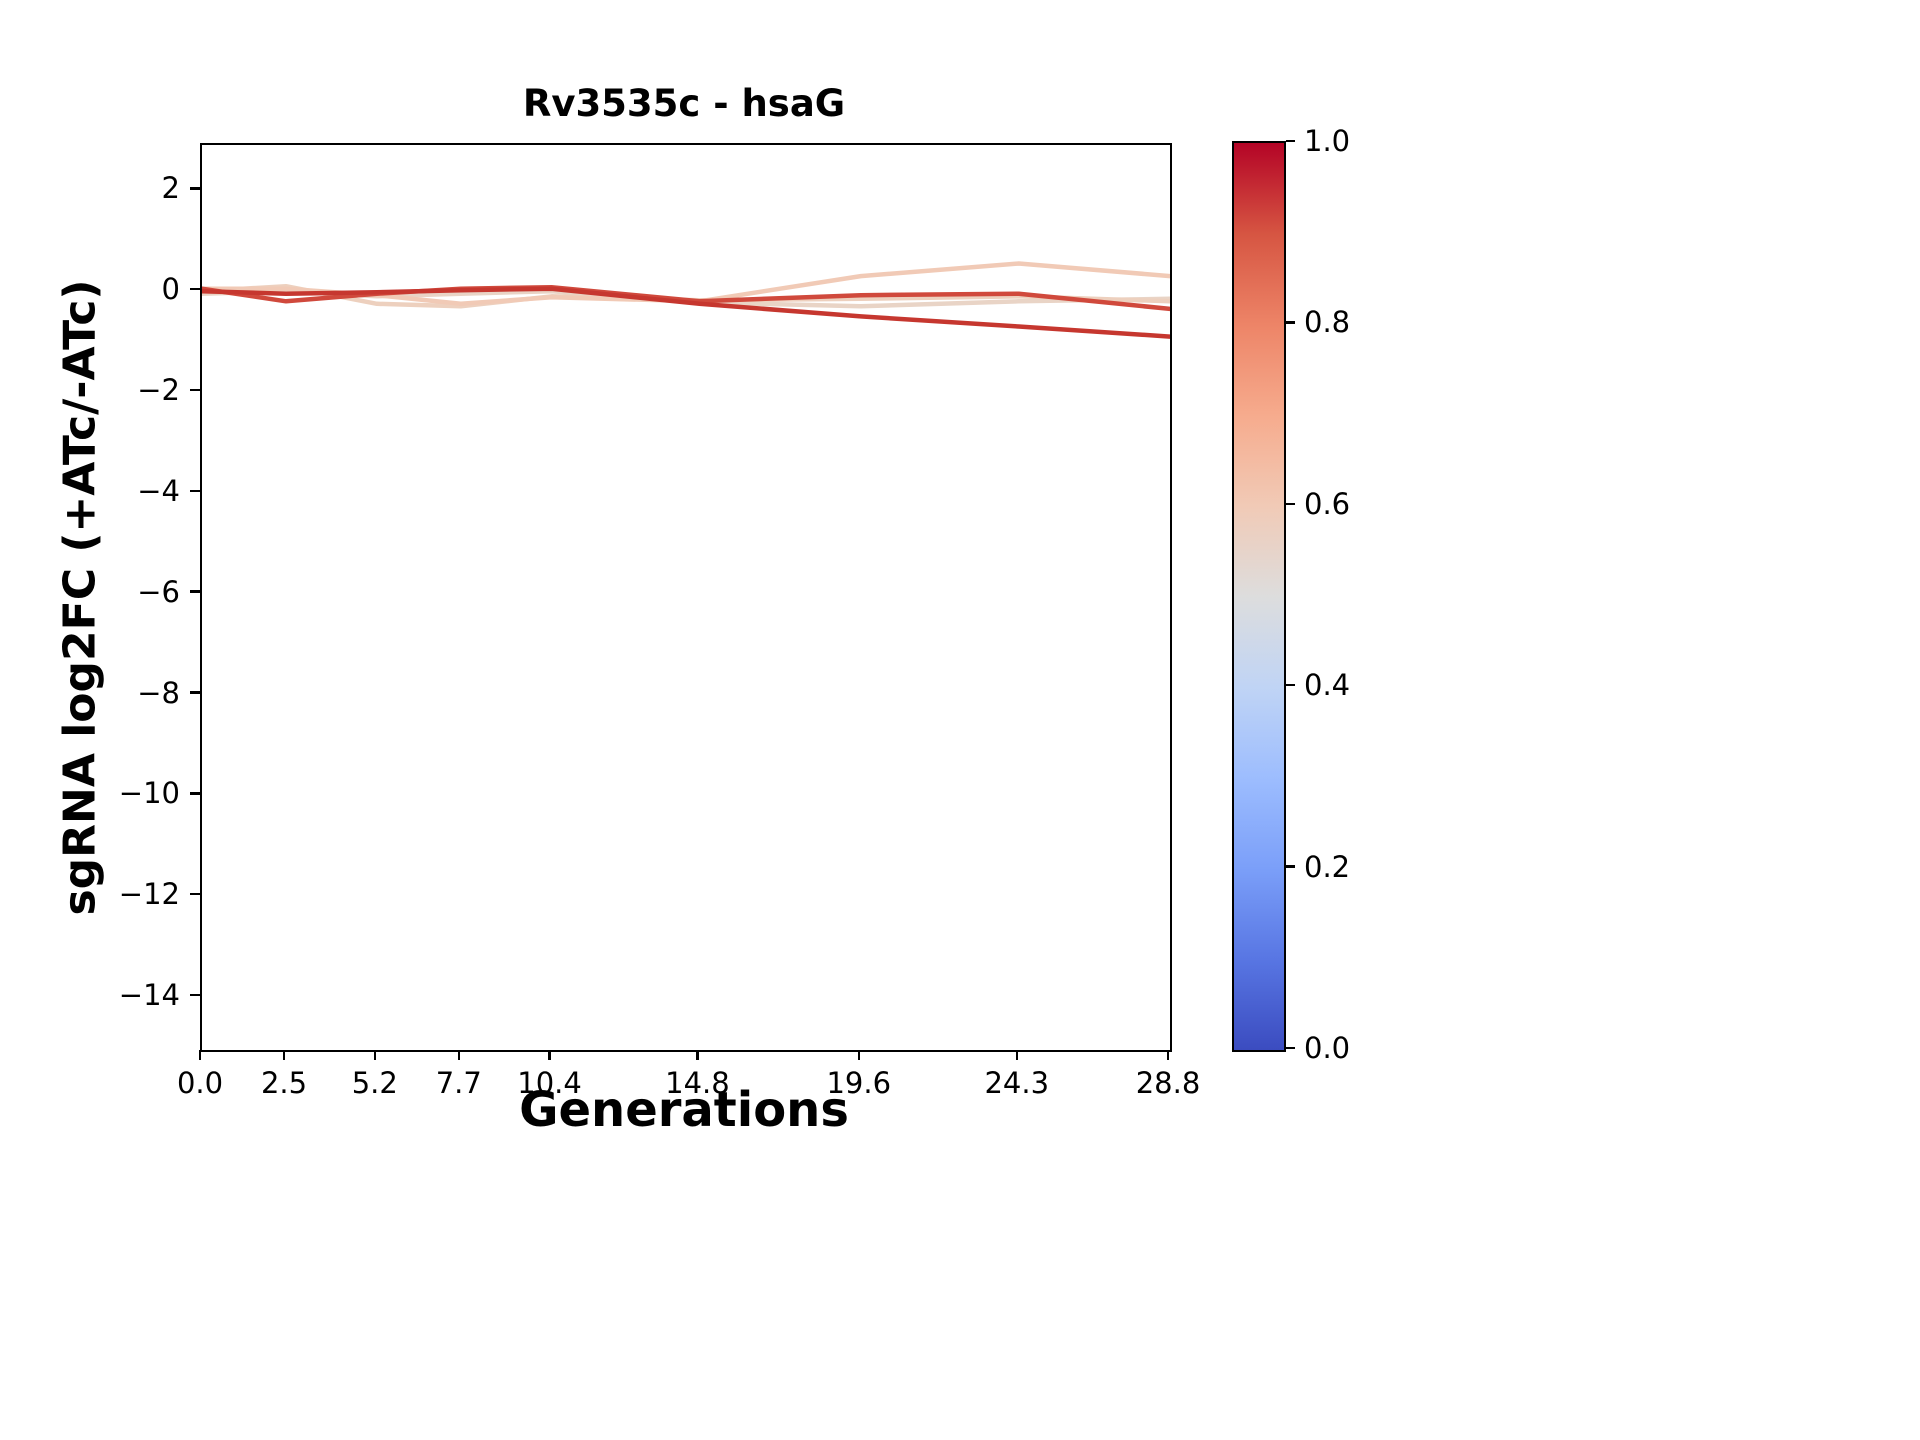 Image resolution: width=1920 pixels, height=1440 pixels. I want to click on y-tick-label: −8, so click(158, 692).